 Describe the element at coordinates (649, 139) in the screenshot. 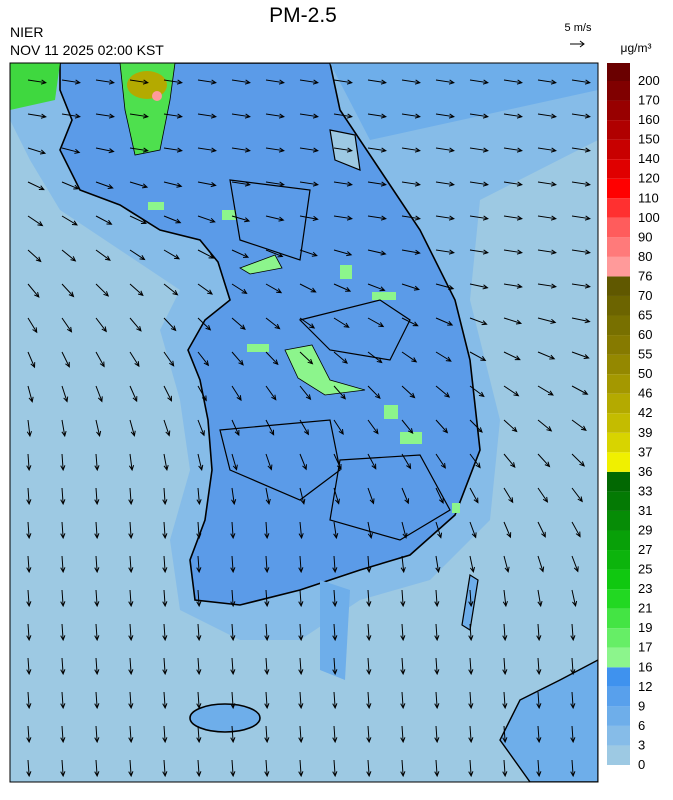

I see `colorbar-tick-label: 150` at that location.